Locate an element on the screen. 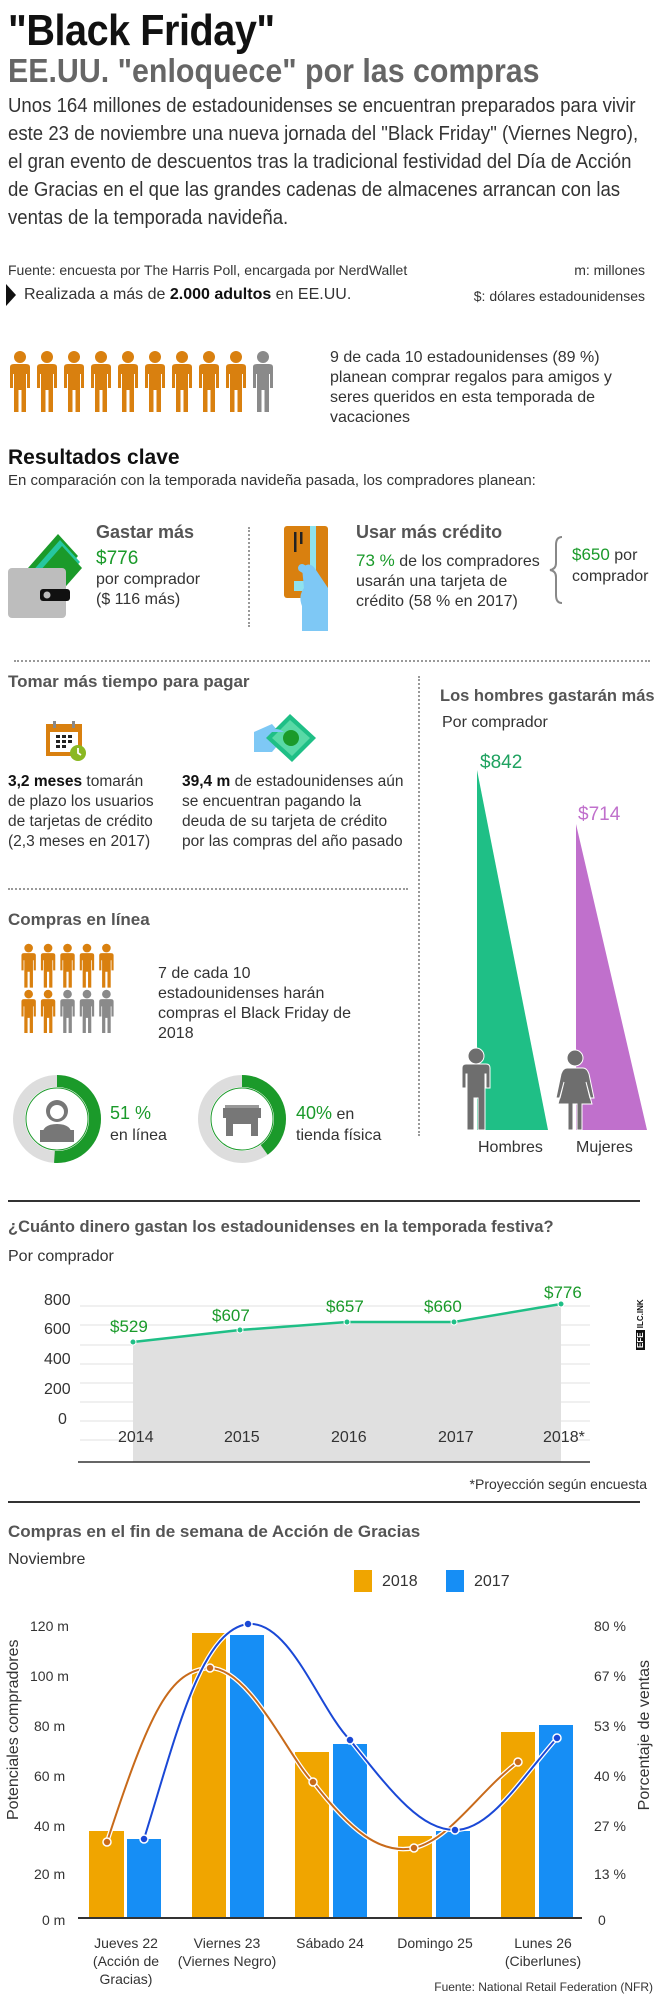  credit-amount-line2: comprador is located at coordinates (610, 576).